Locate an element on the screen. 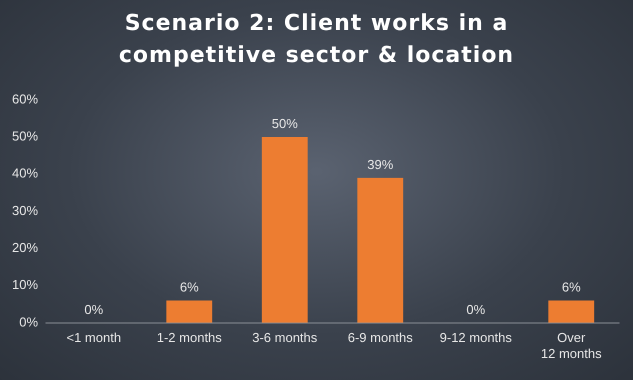 The image size is (633, 380). y-tick-label: 60% is located at coordinates (25, 98).